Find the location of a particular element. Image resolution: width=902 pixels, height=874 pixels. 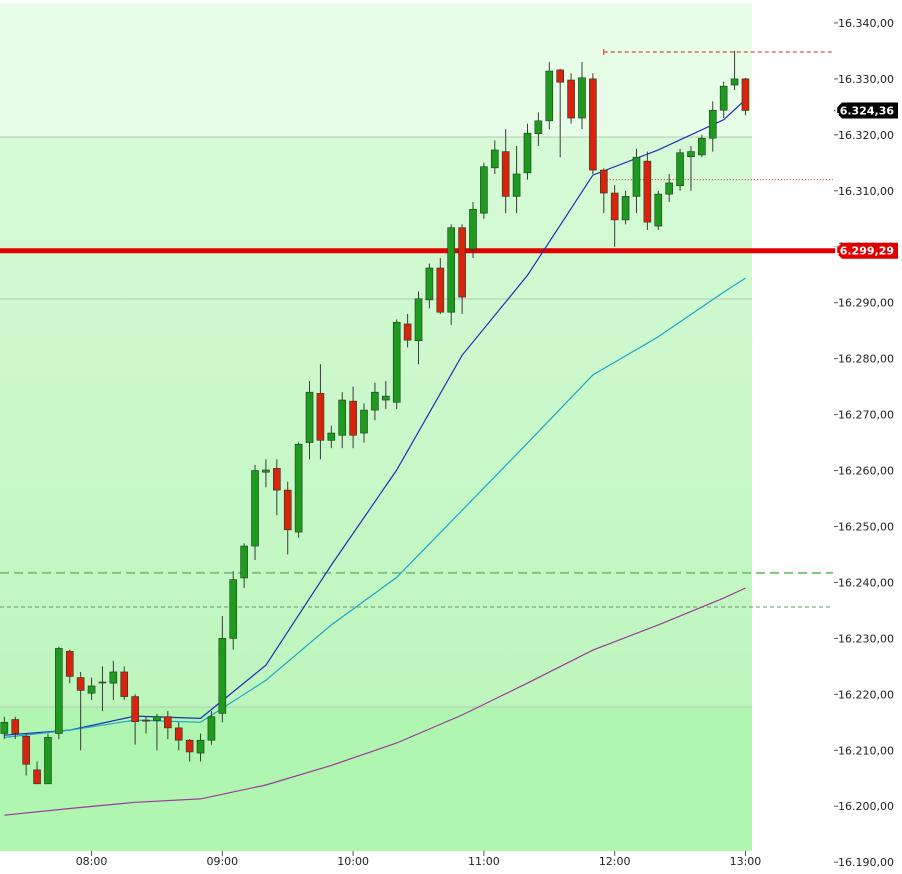

x-tick-label: 12:00 is located at coordinates (615, 861).